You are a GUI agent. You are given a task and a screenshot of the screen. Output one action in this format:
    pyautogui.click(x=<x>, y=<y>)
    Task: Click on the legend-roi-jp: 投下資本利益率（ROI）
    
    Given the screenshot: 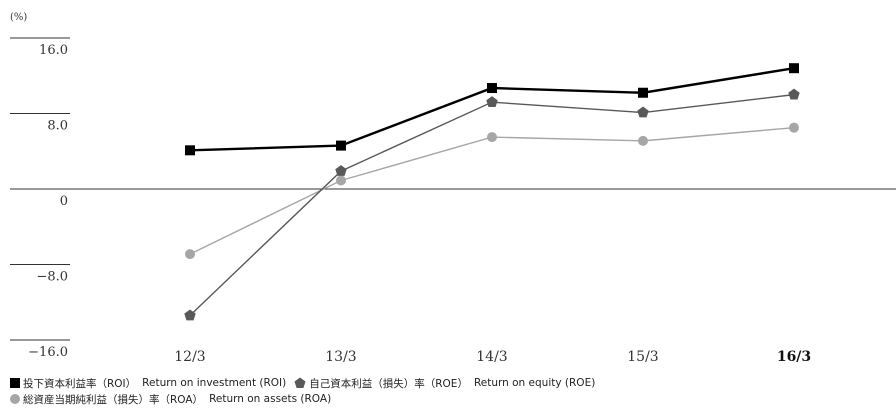 What is the action you would take?
    pyautogui.click(x=80, y=383)
    